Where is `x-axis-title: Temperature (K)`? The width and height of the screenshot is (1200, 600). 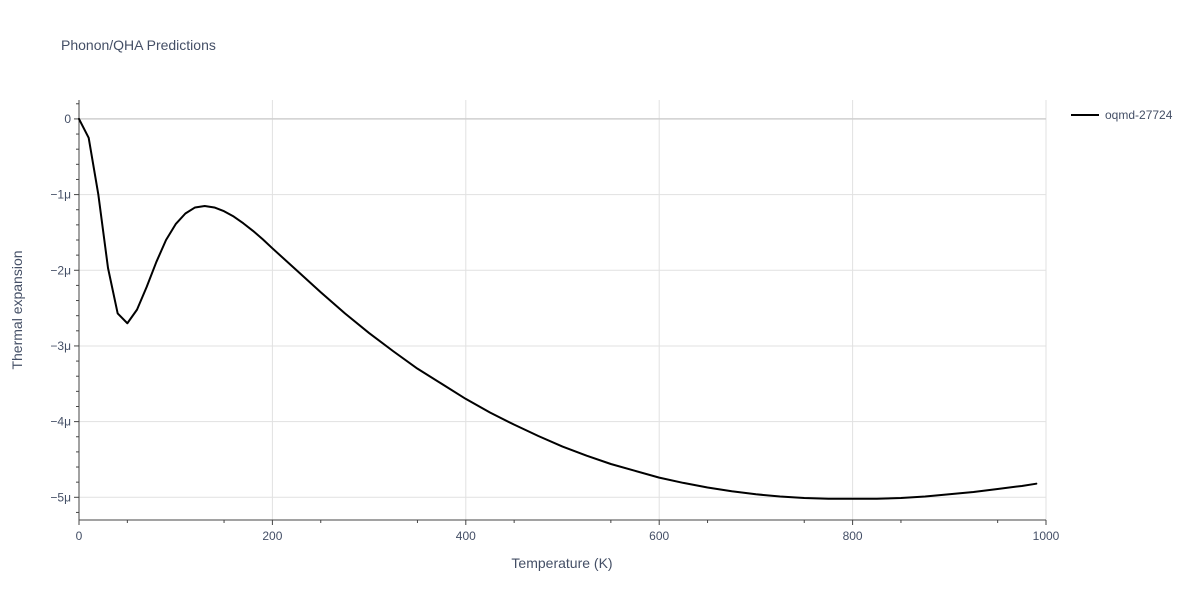
x-axis-title: Temperature (K) is located at coordinates (561, 563).